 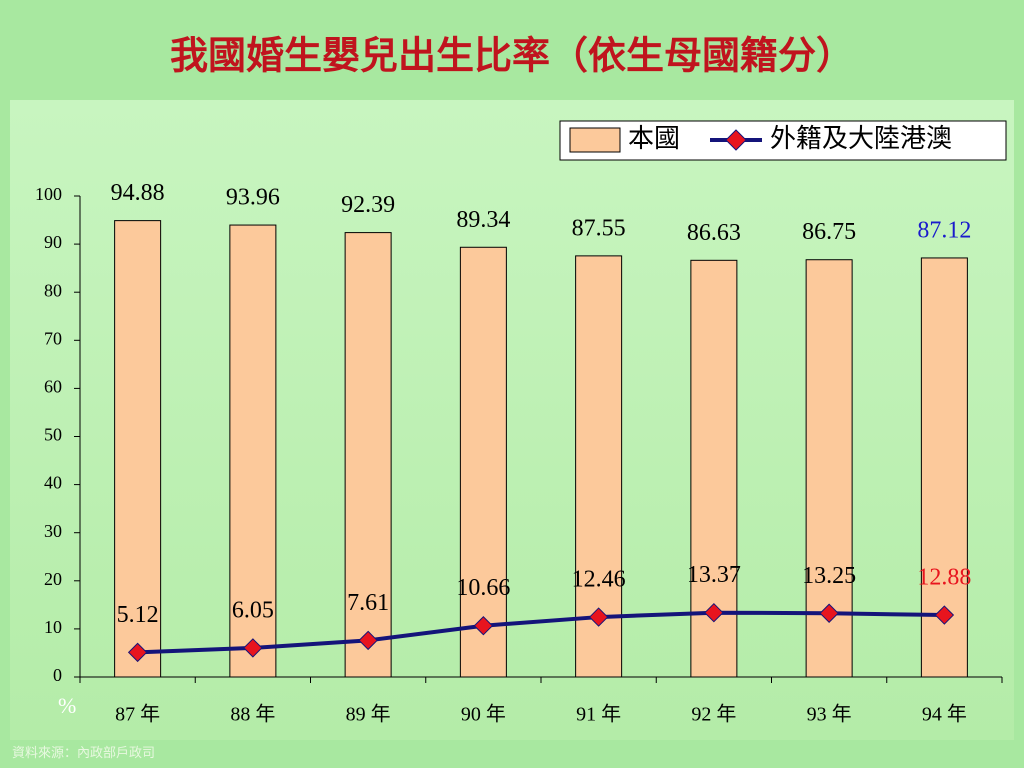 I want to click on line-value-label: 13.37, so click(x=714, y=575).